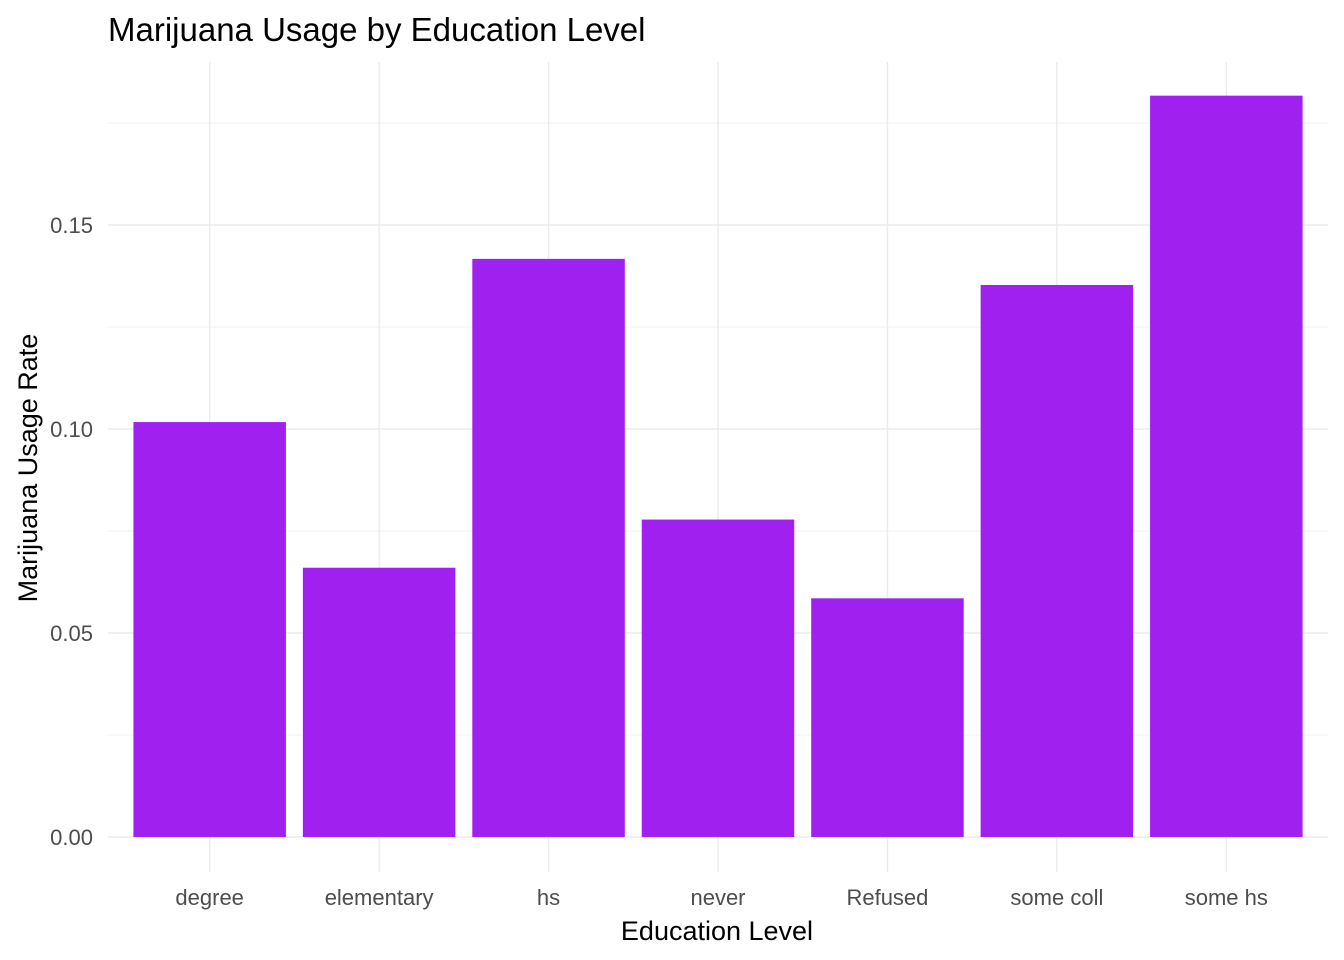 The width and height of the screenshot is (1344, 960). Describe the element at coordinates (71, 837) in the screenshot. I see `y-tick-label: 0.00` at that location.